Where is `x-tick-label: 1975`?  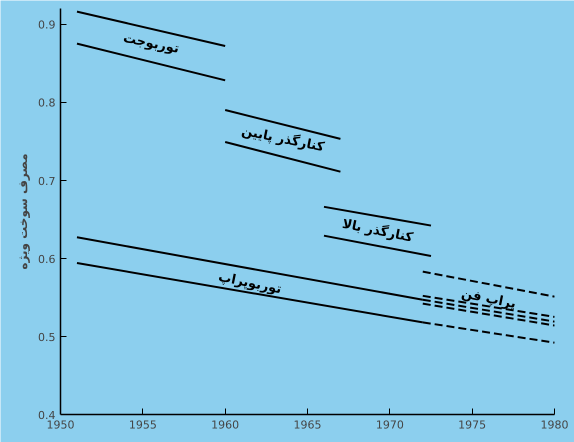 x-tick-label: 1975 is located at coordinates (472, 425).